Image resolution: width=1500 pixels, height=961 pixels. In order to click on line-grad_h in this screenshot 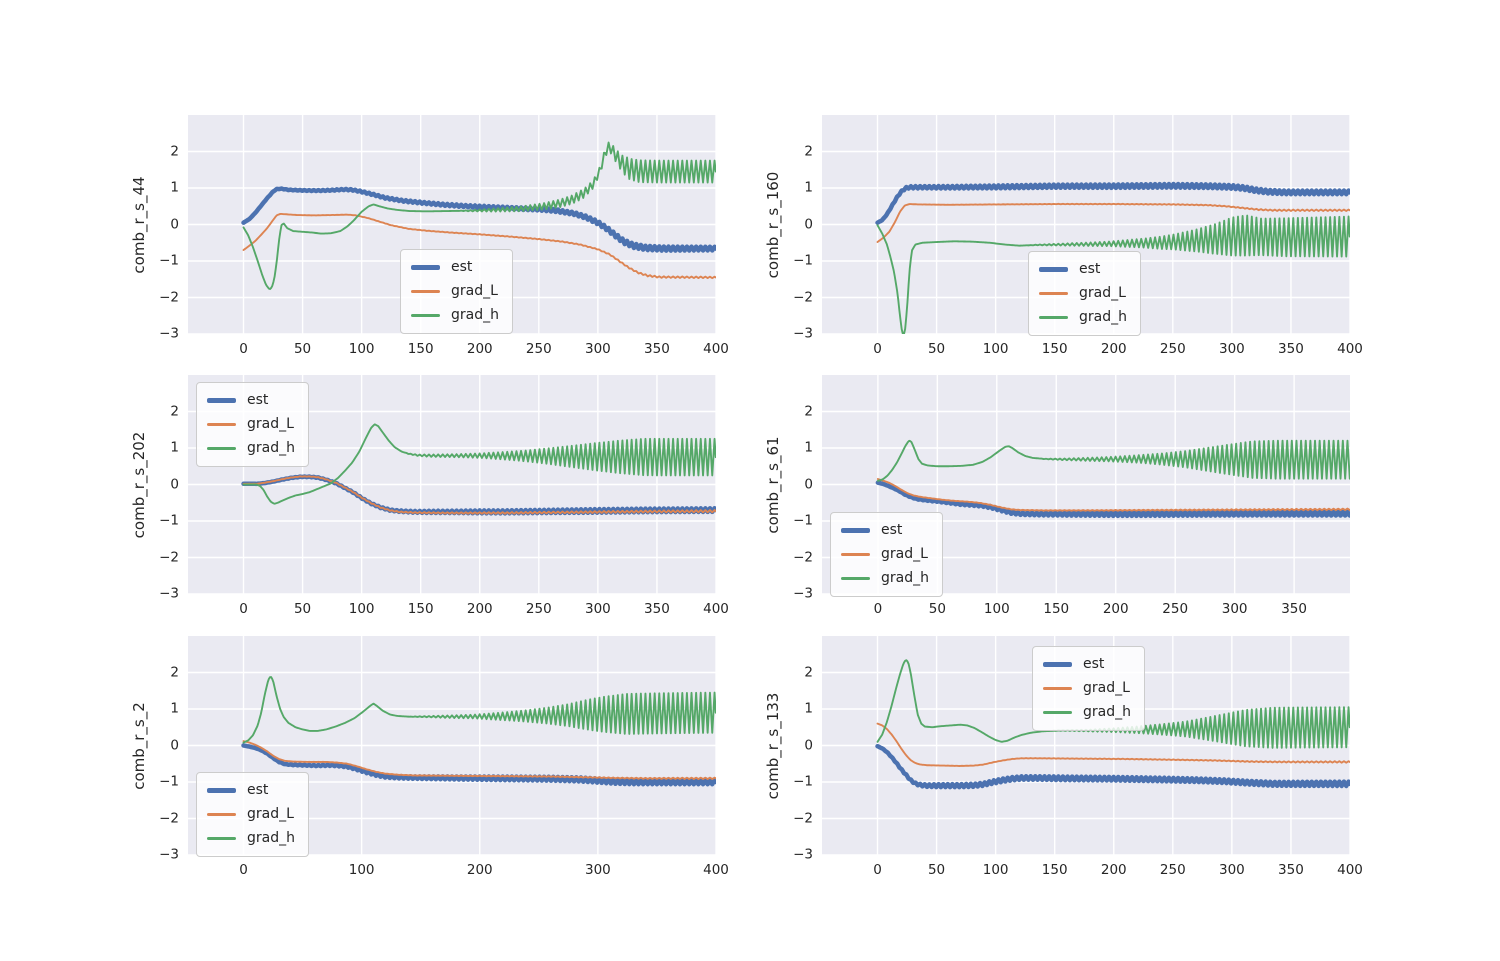, I will do `click(479, 215)`.